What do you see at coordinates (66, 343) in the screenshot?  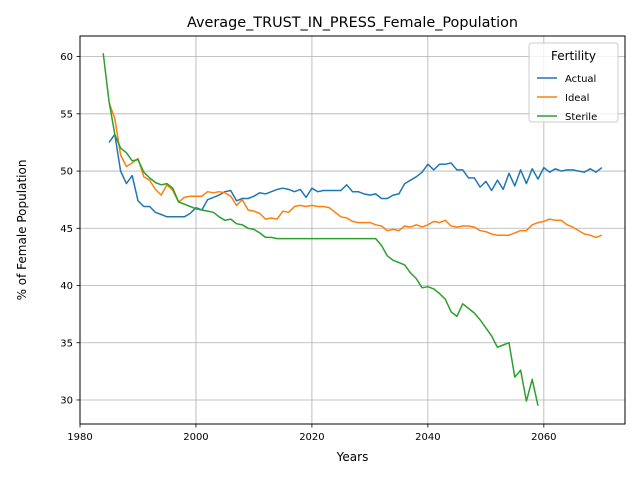 I see `y-tick-label: 35` at bounding box center [66, 343].